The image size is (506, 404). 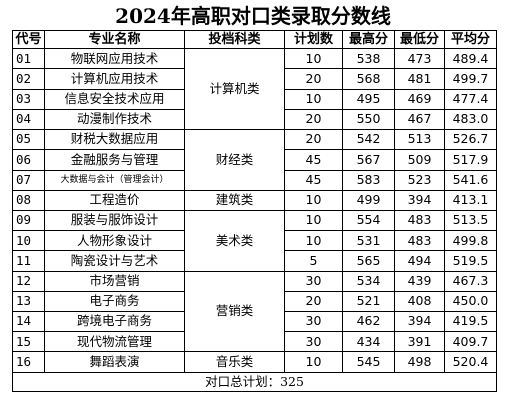 What do you see at coordinates (419, 362) in the screenshot?
I see `row-min-score: 498` at bounding box center [419, 362].